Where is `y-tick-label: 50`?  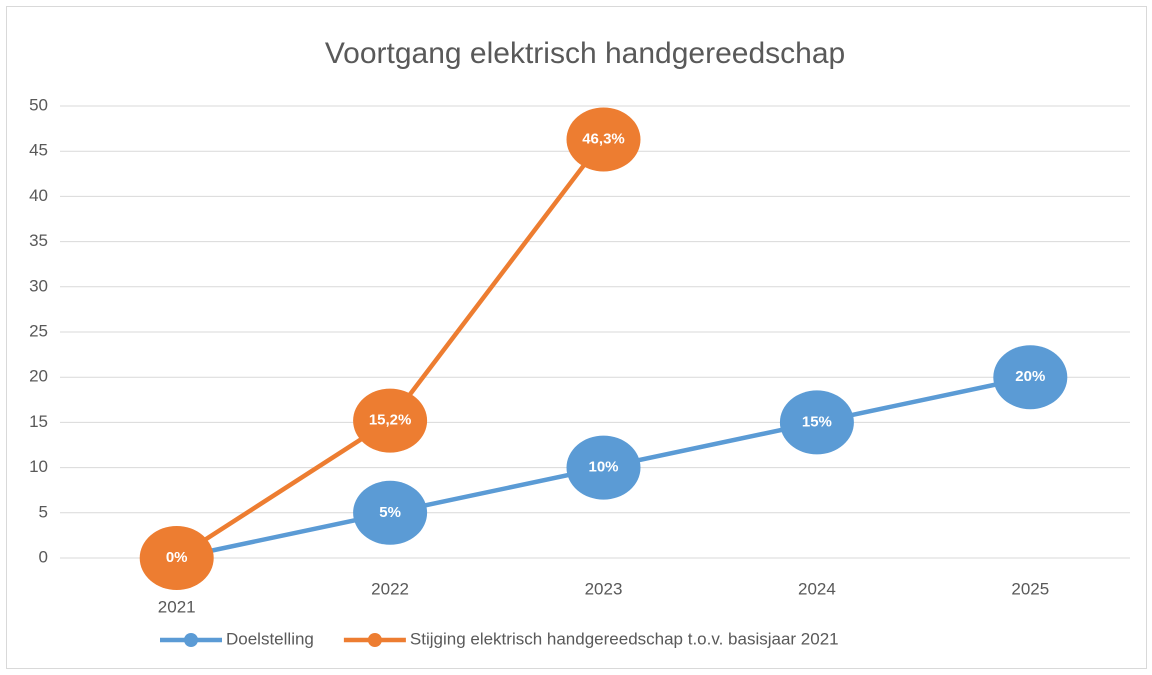 y-tick-label: 50 is located at coordinates (38, 104).